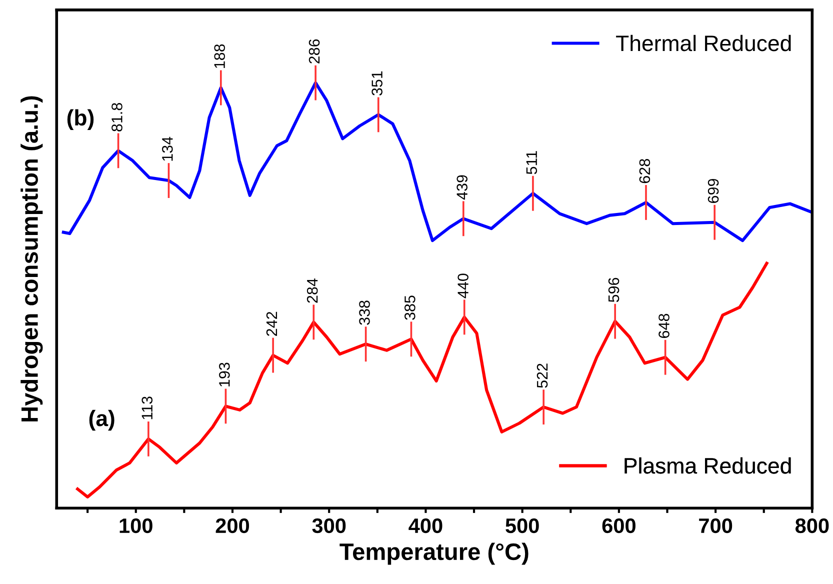 This screenshot has height=584, width=833. Describe the element at coordinates (136, 526) in the screenshot. I see `x-tick-label: 100` at that location.